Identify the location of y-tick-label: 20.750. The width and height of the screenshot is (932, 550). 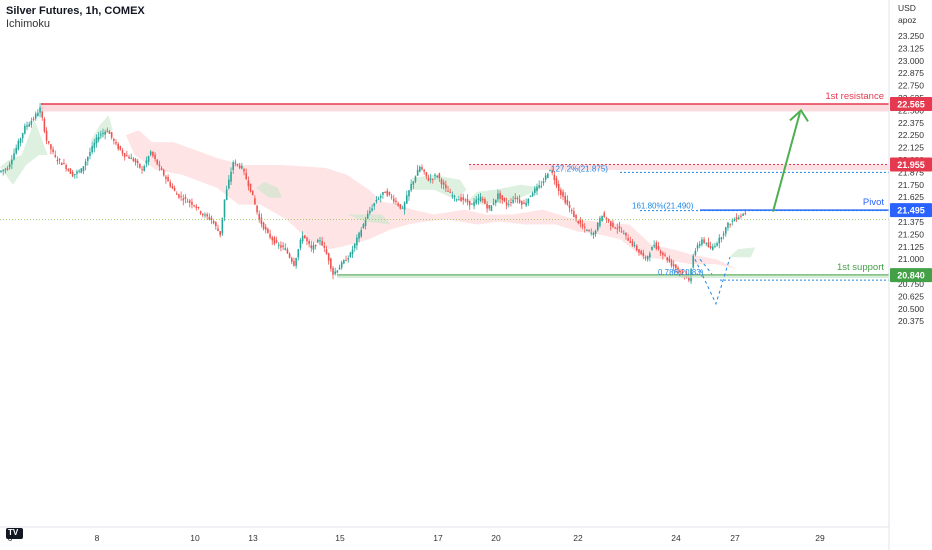
(911, 284).